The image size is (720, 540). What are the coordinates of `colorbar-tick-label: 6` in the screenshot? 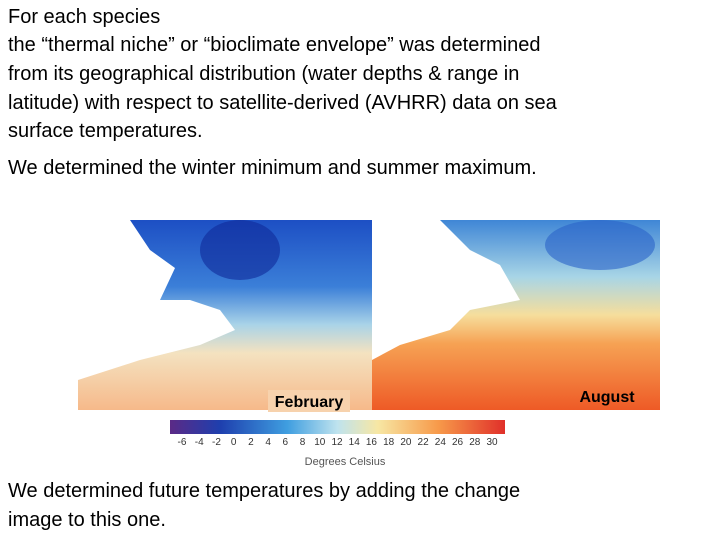 It's located at (286, 442).